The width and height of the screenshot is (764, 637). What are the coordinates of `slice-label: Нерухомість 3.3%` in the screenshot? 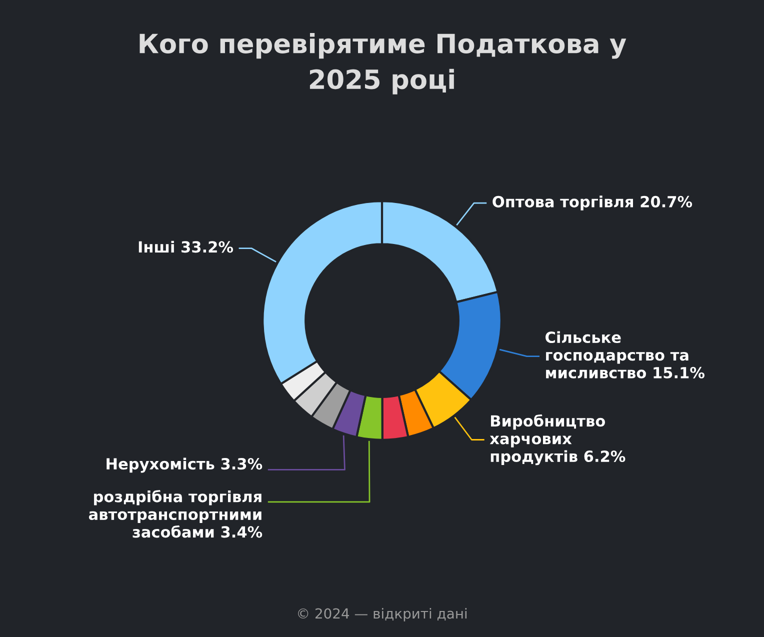 It's located at (184, 465).